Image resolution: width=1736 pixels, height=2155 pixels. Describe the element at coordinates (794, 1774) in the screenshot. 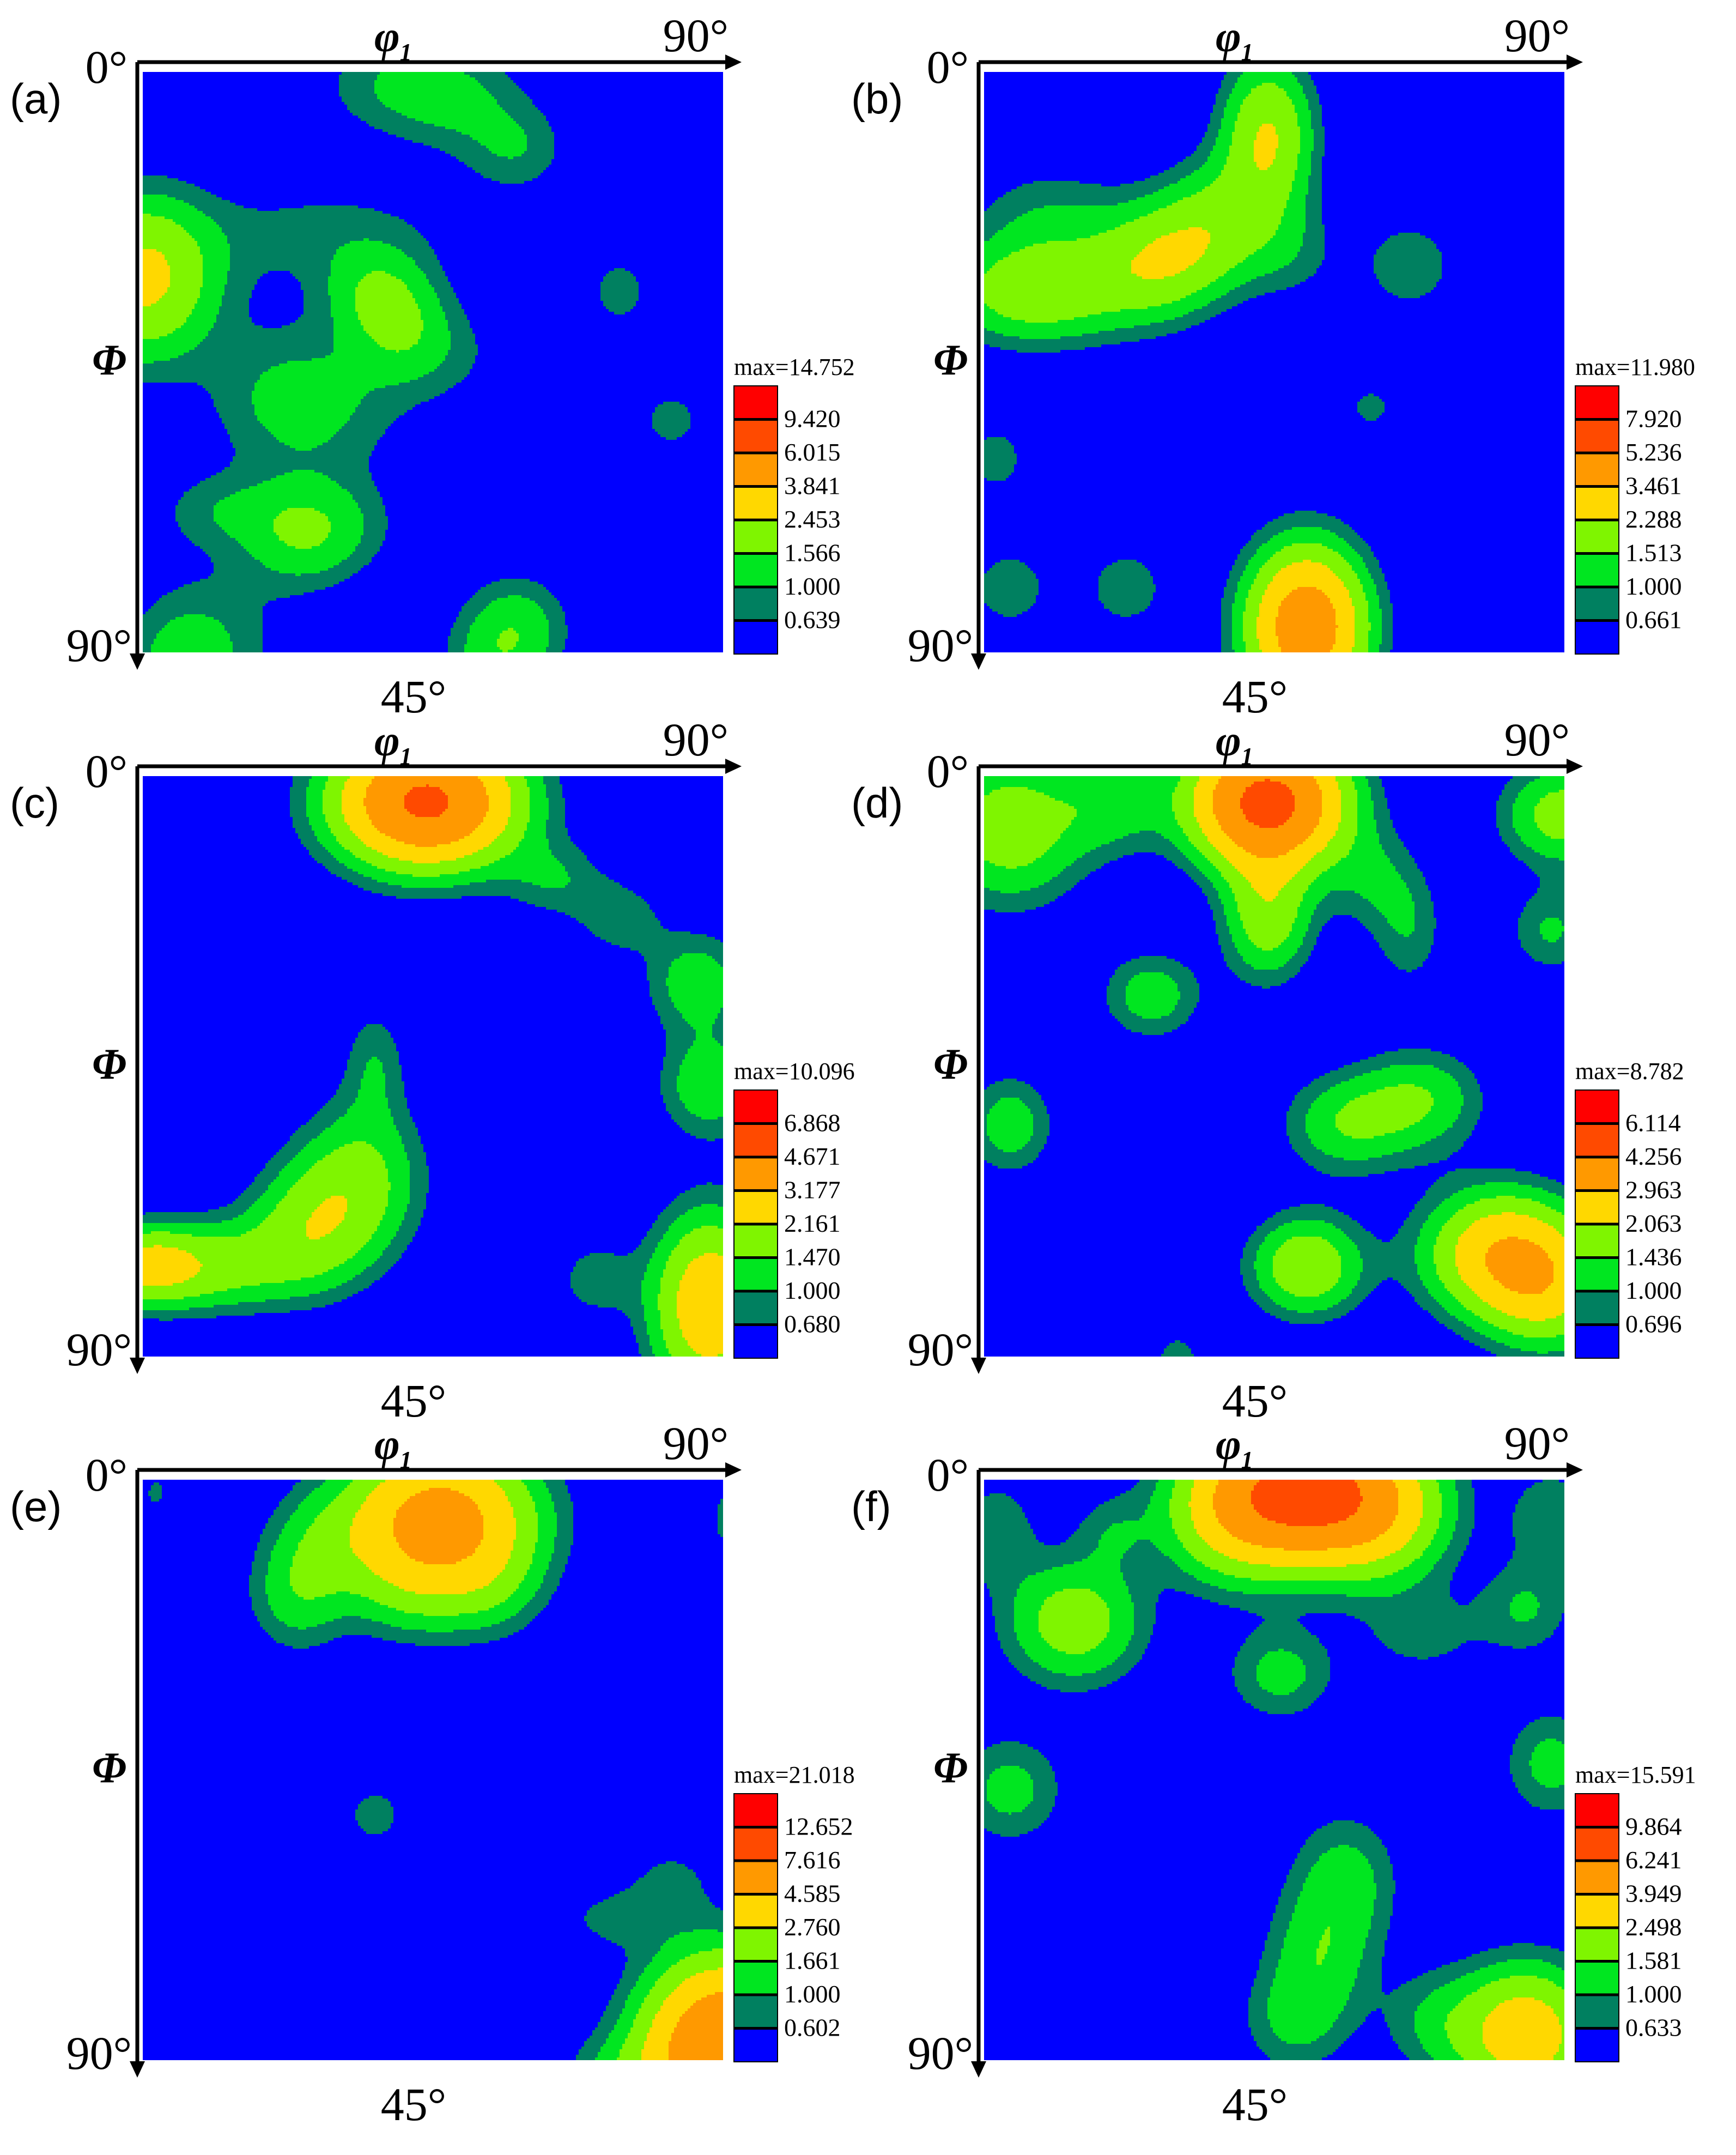

I see `legend-max-label: max=21.018` at that location.